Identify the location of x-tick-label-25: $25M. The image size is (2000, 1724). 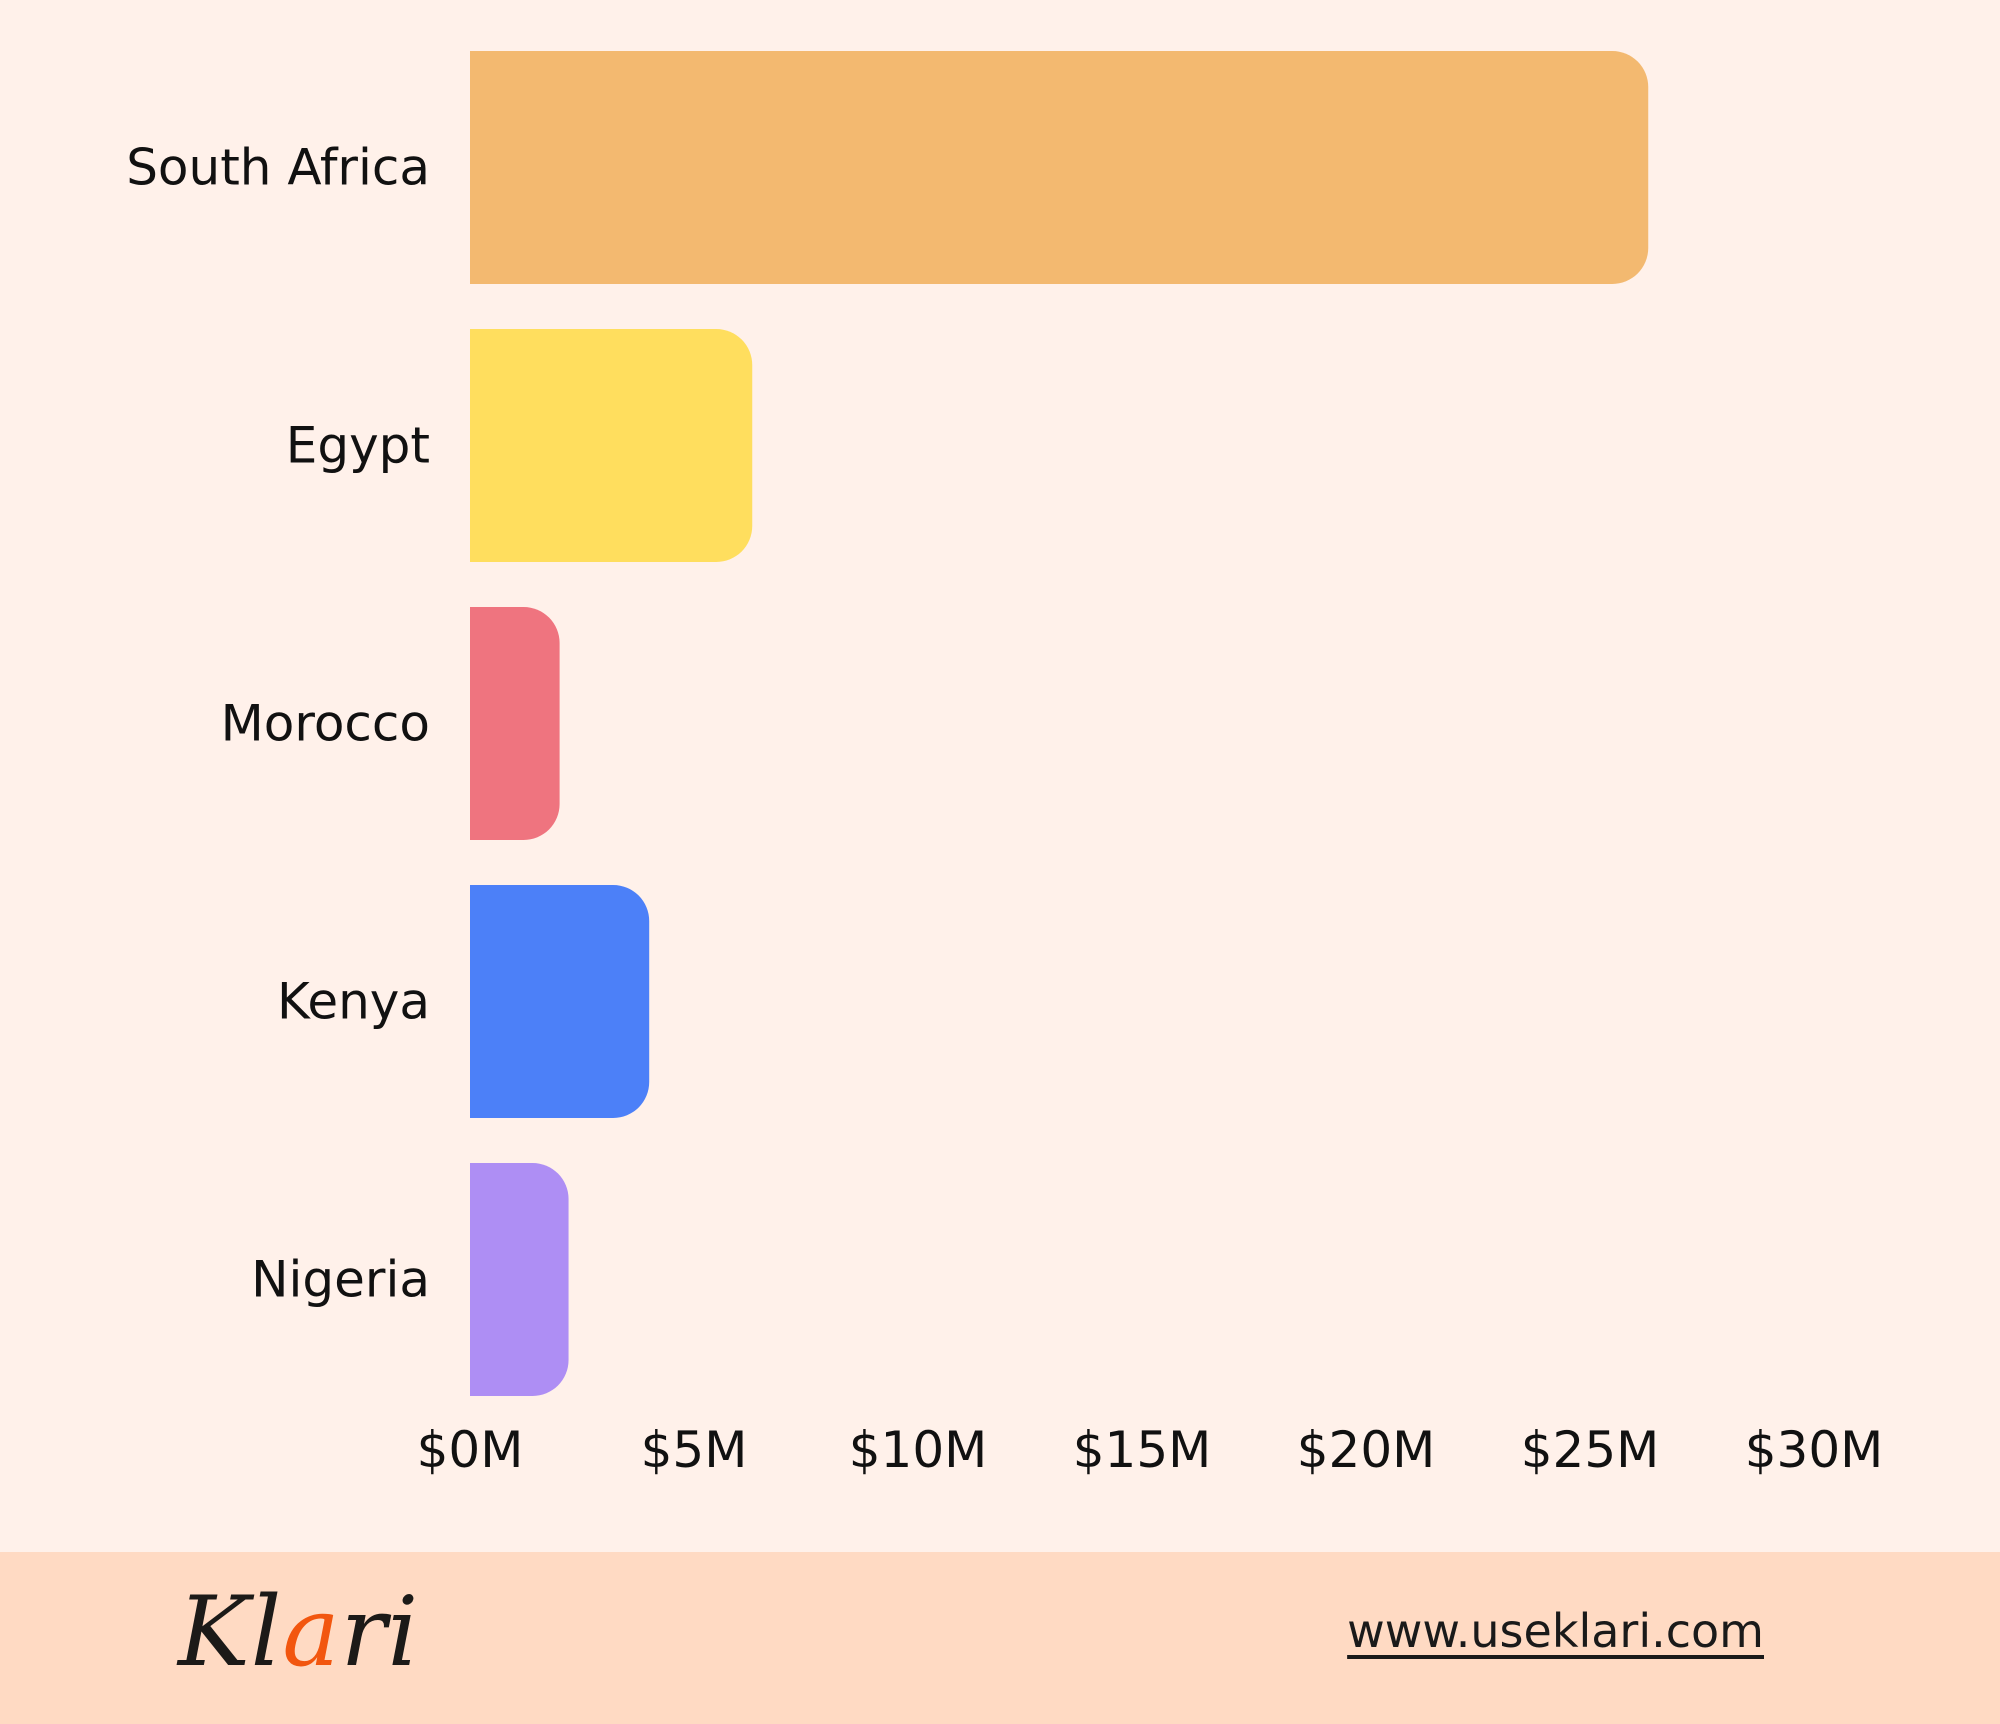
(1590, 1450).